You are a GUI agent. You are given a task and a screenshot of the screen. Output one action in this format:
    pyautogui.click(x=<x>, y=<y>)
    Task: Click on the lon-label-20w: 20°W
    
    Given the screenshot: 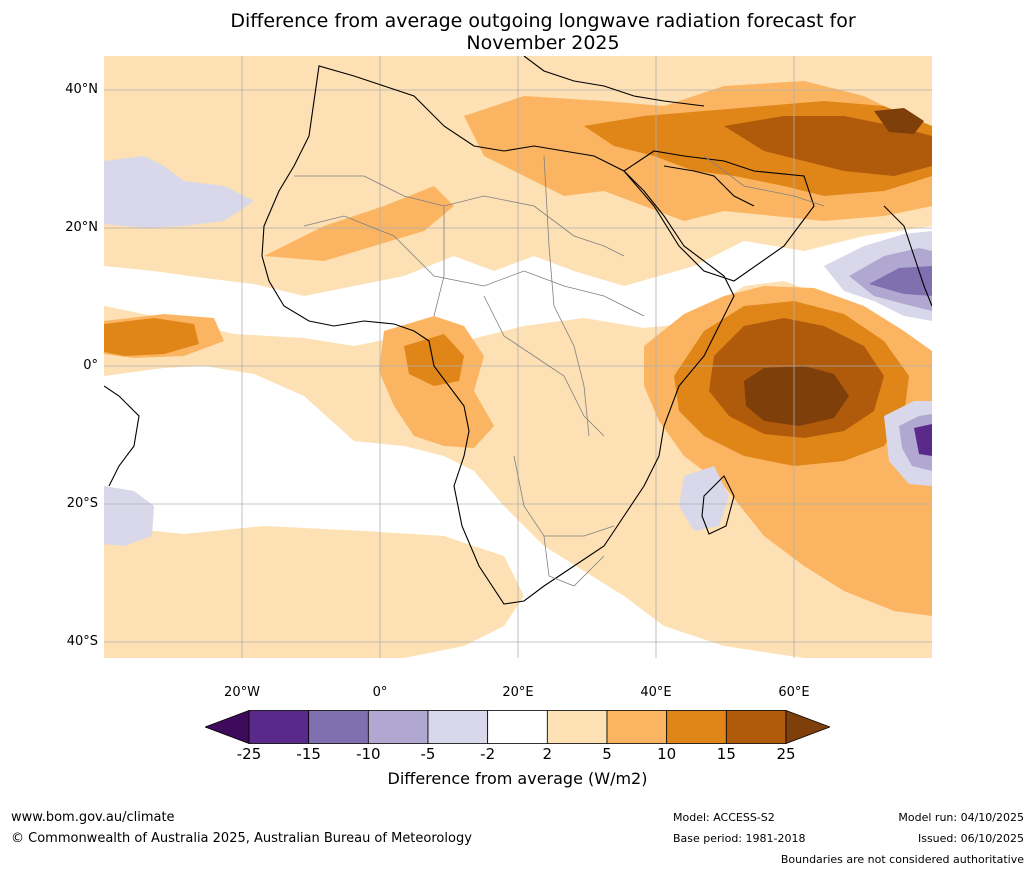 What is the action you would take?
    pyautogui.click(x=242, y=692)
    